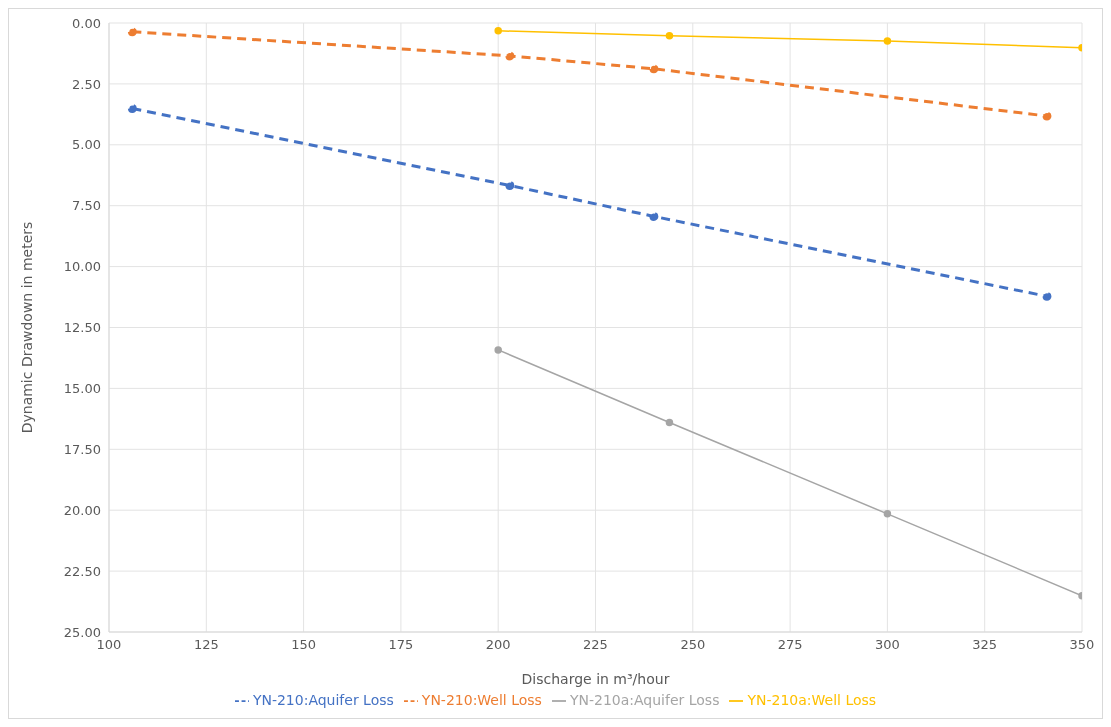  I want to click on legend-label: YN-210:Well Loss, so click(481, 700).